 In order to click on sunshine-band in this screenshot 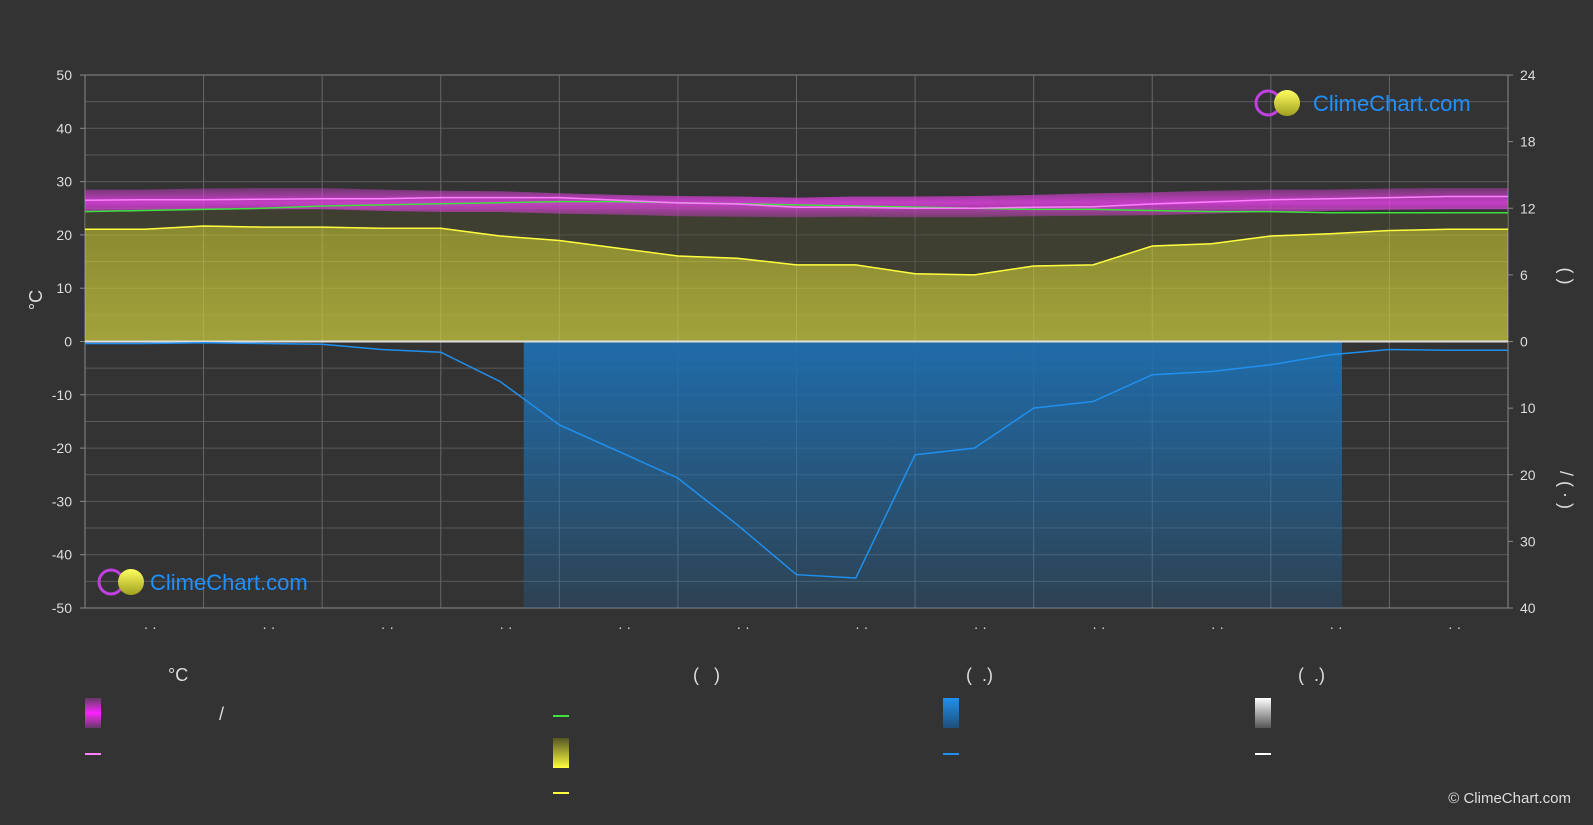, I will do `click(796, 284)`.